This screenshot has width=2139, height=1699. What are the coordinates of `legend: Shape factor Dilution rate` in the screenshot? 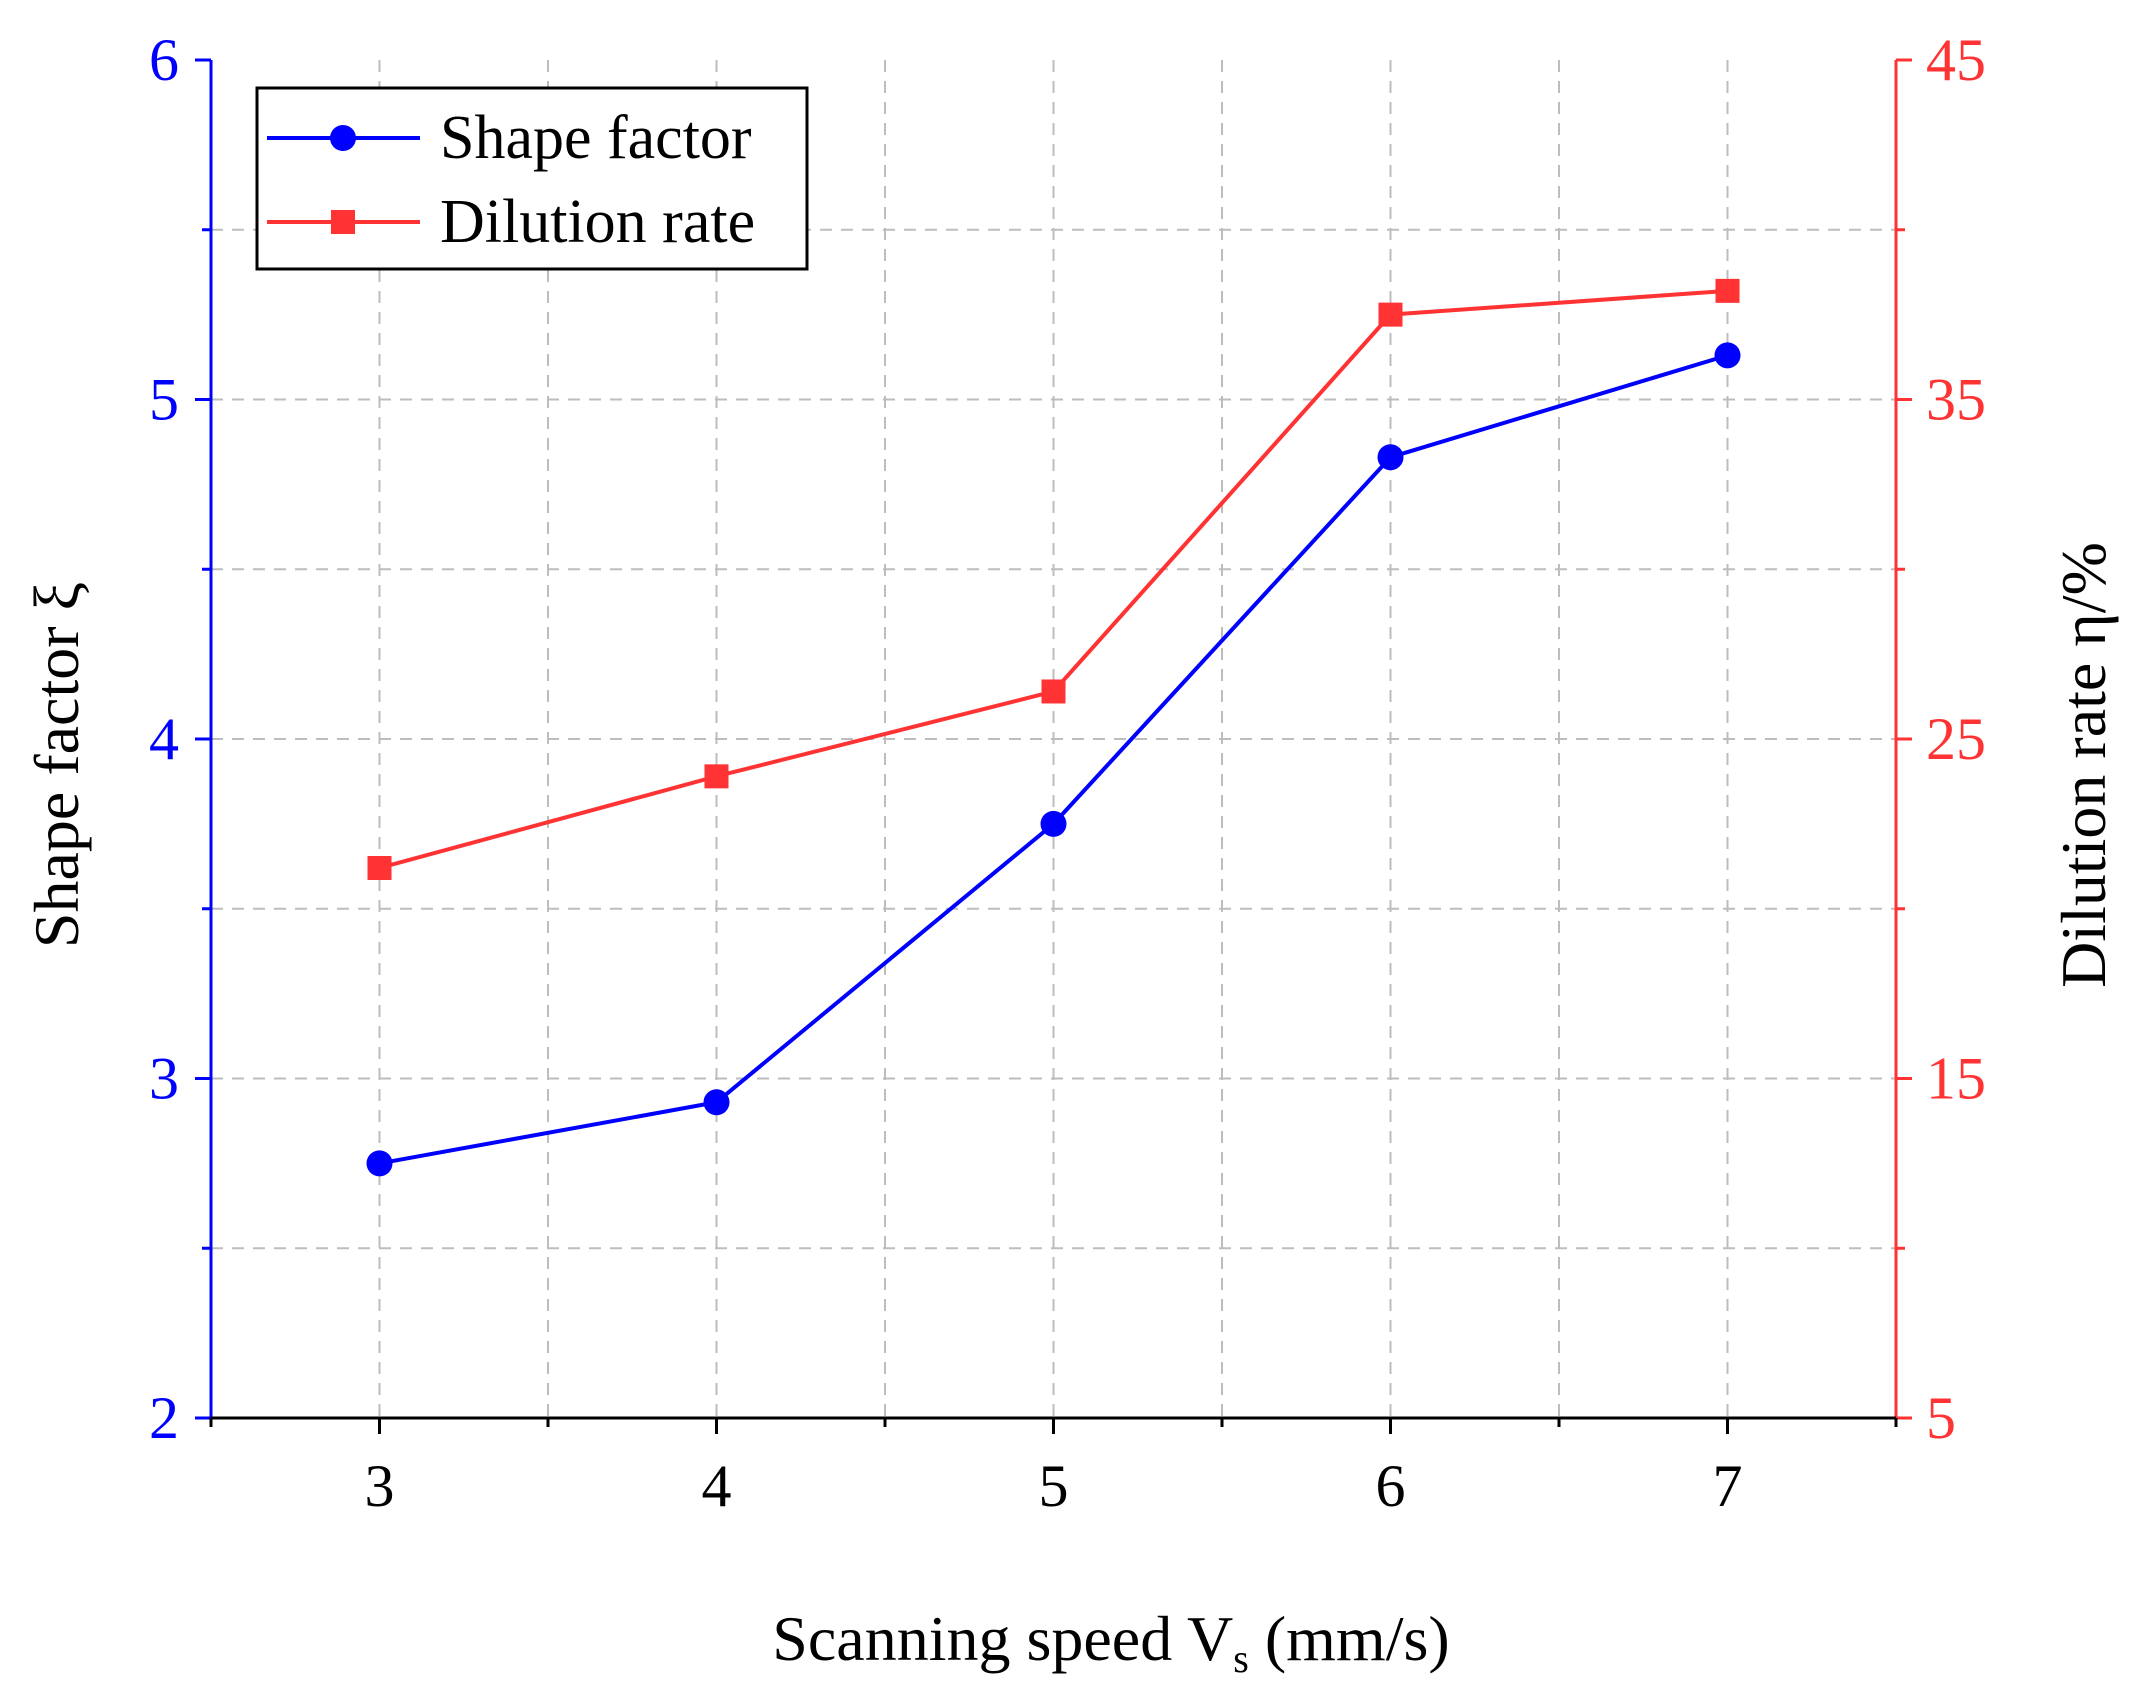 It's located at (532, 178).